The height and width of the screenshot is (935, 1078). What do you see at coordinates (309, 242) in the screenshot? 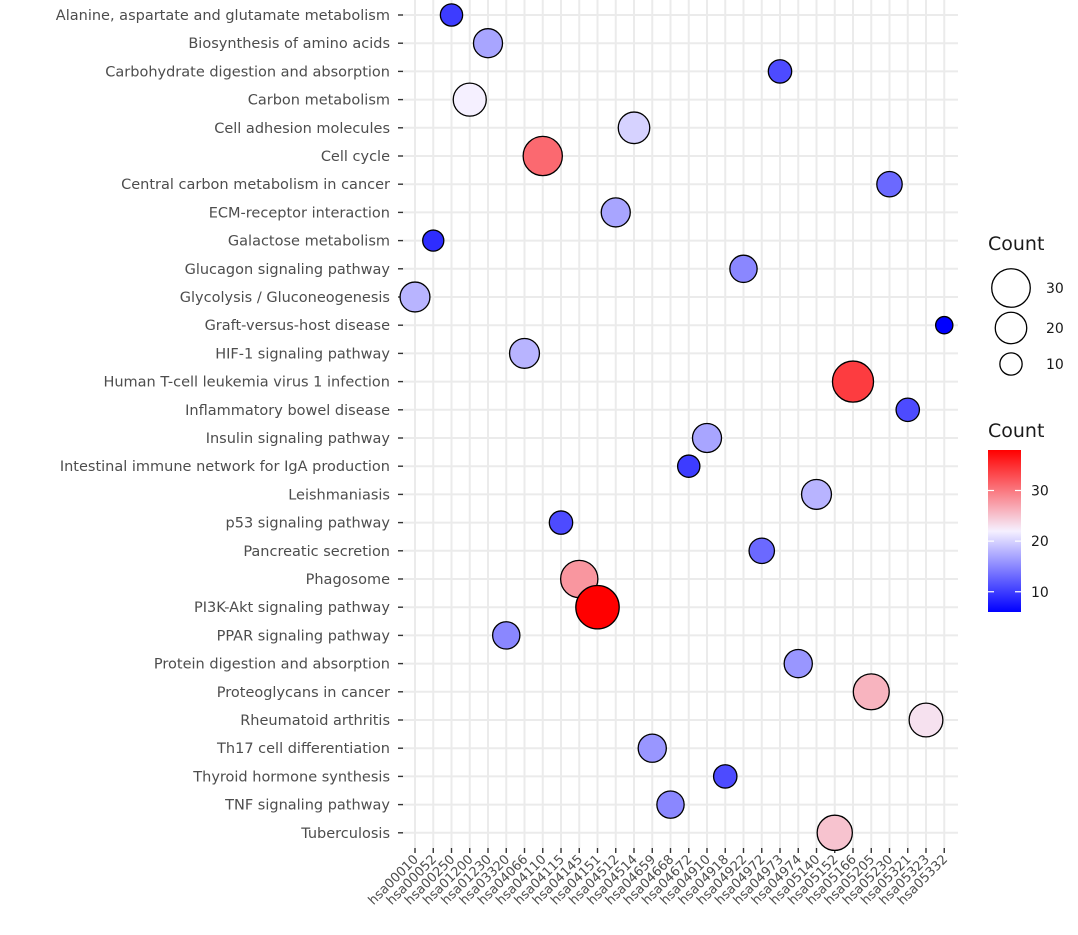
I see `y-tick-label: Galactose metabolism` at bounding box center [309, 242].